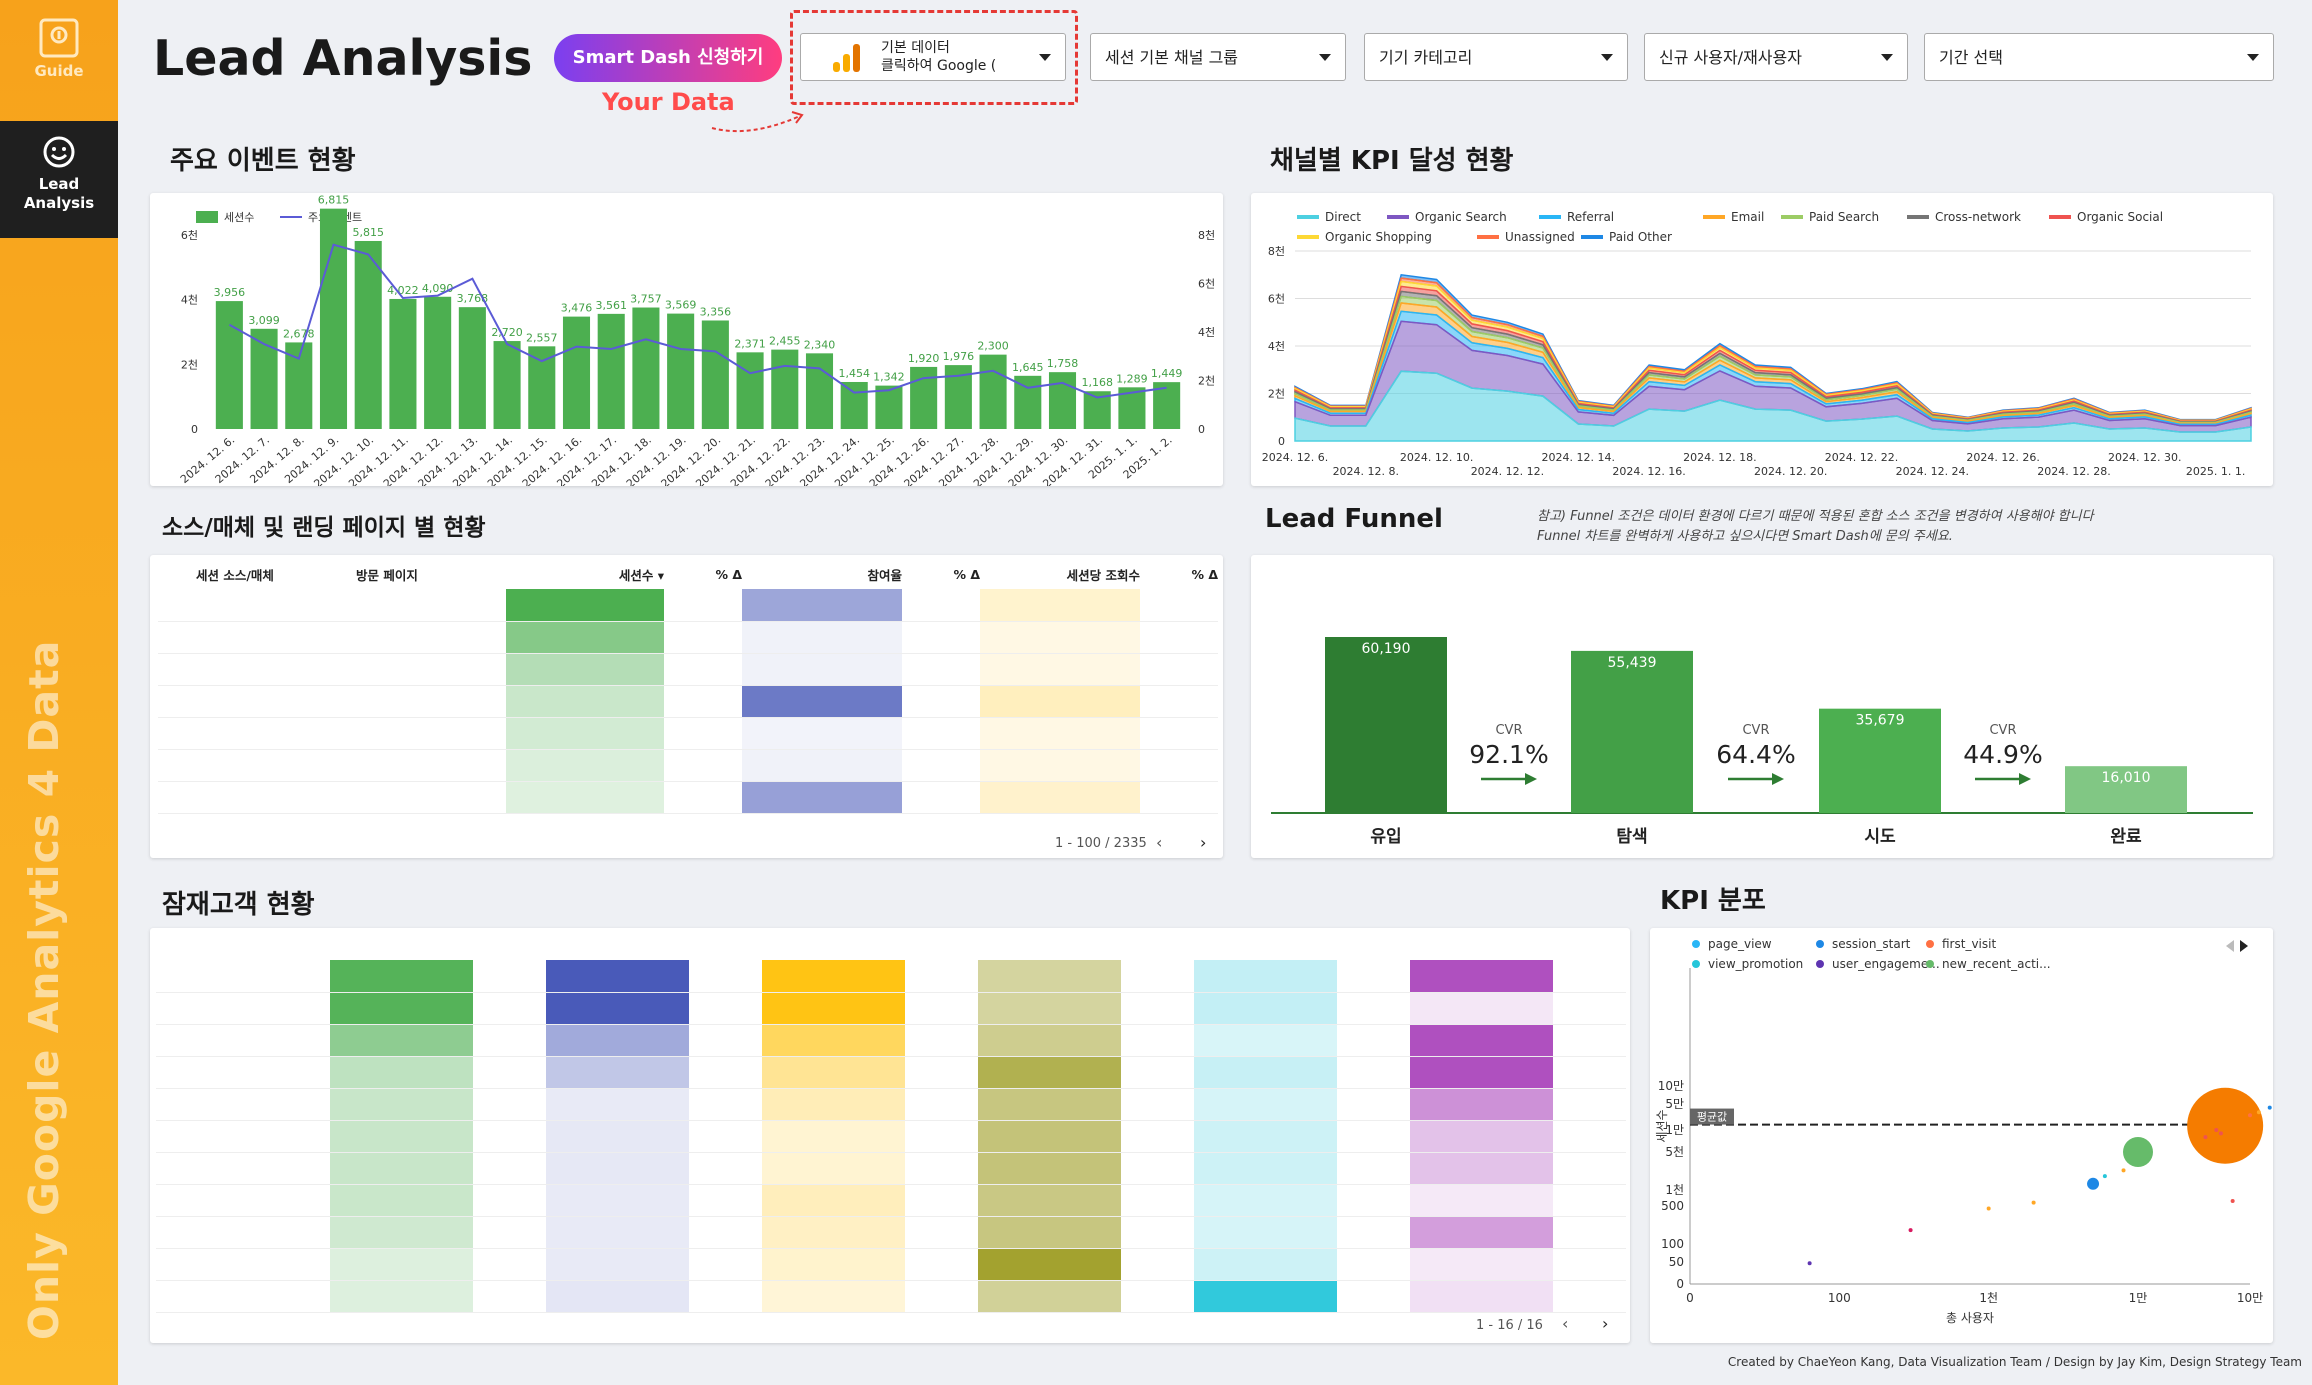 The height and width of the screenshot is (1385, 2312). What do you see at coordinates (1496, 57) in the screenshot?
I see `device-category-filter: 기기 카테고리` at bounding box center [1496, 57].